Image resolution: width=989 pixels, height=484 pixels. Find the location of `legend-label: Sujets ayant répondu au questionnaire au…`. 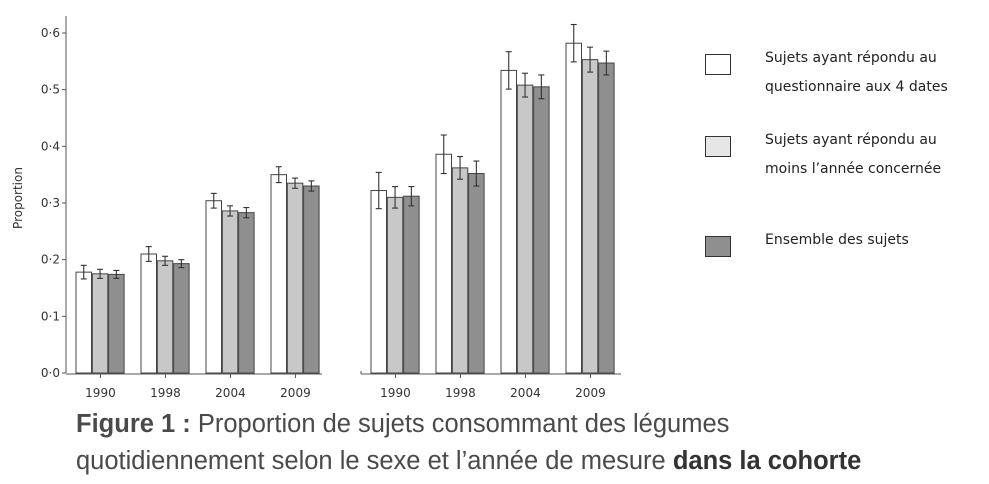

legend-label: Sujets ayant répondu au questionnaire au… is located at coordinates (872, 73).